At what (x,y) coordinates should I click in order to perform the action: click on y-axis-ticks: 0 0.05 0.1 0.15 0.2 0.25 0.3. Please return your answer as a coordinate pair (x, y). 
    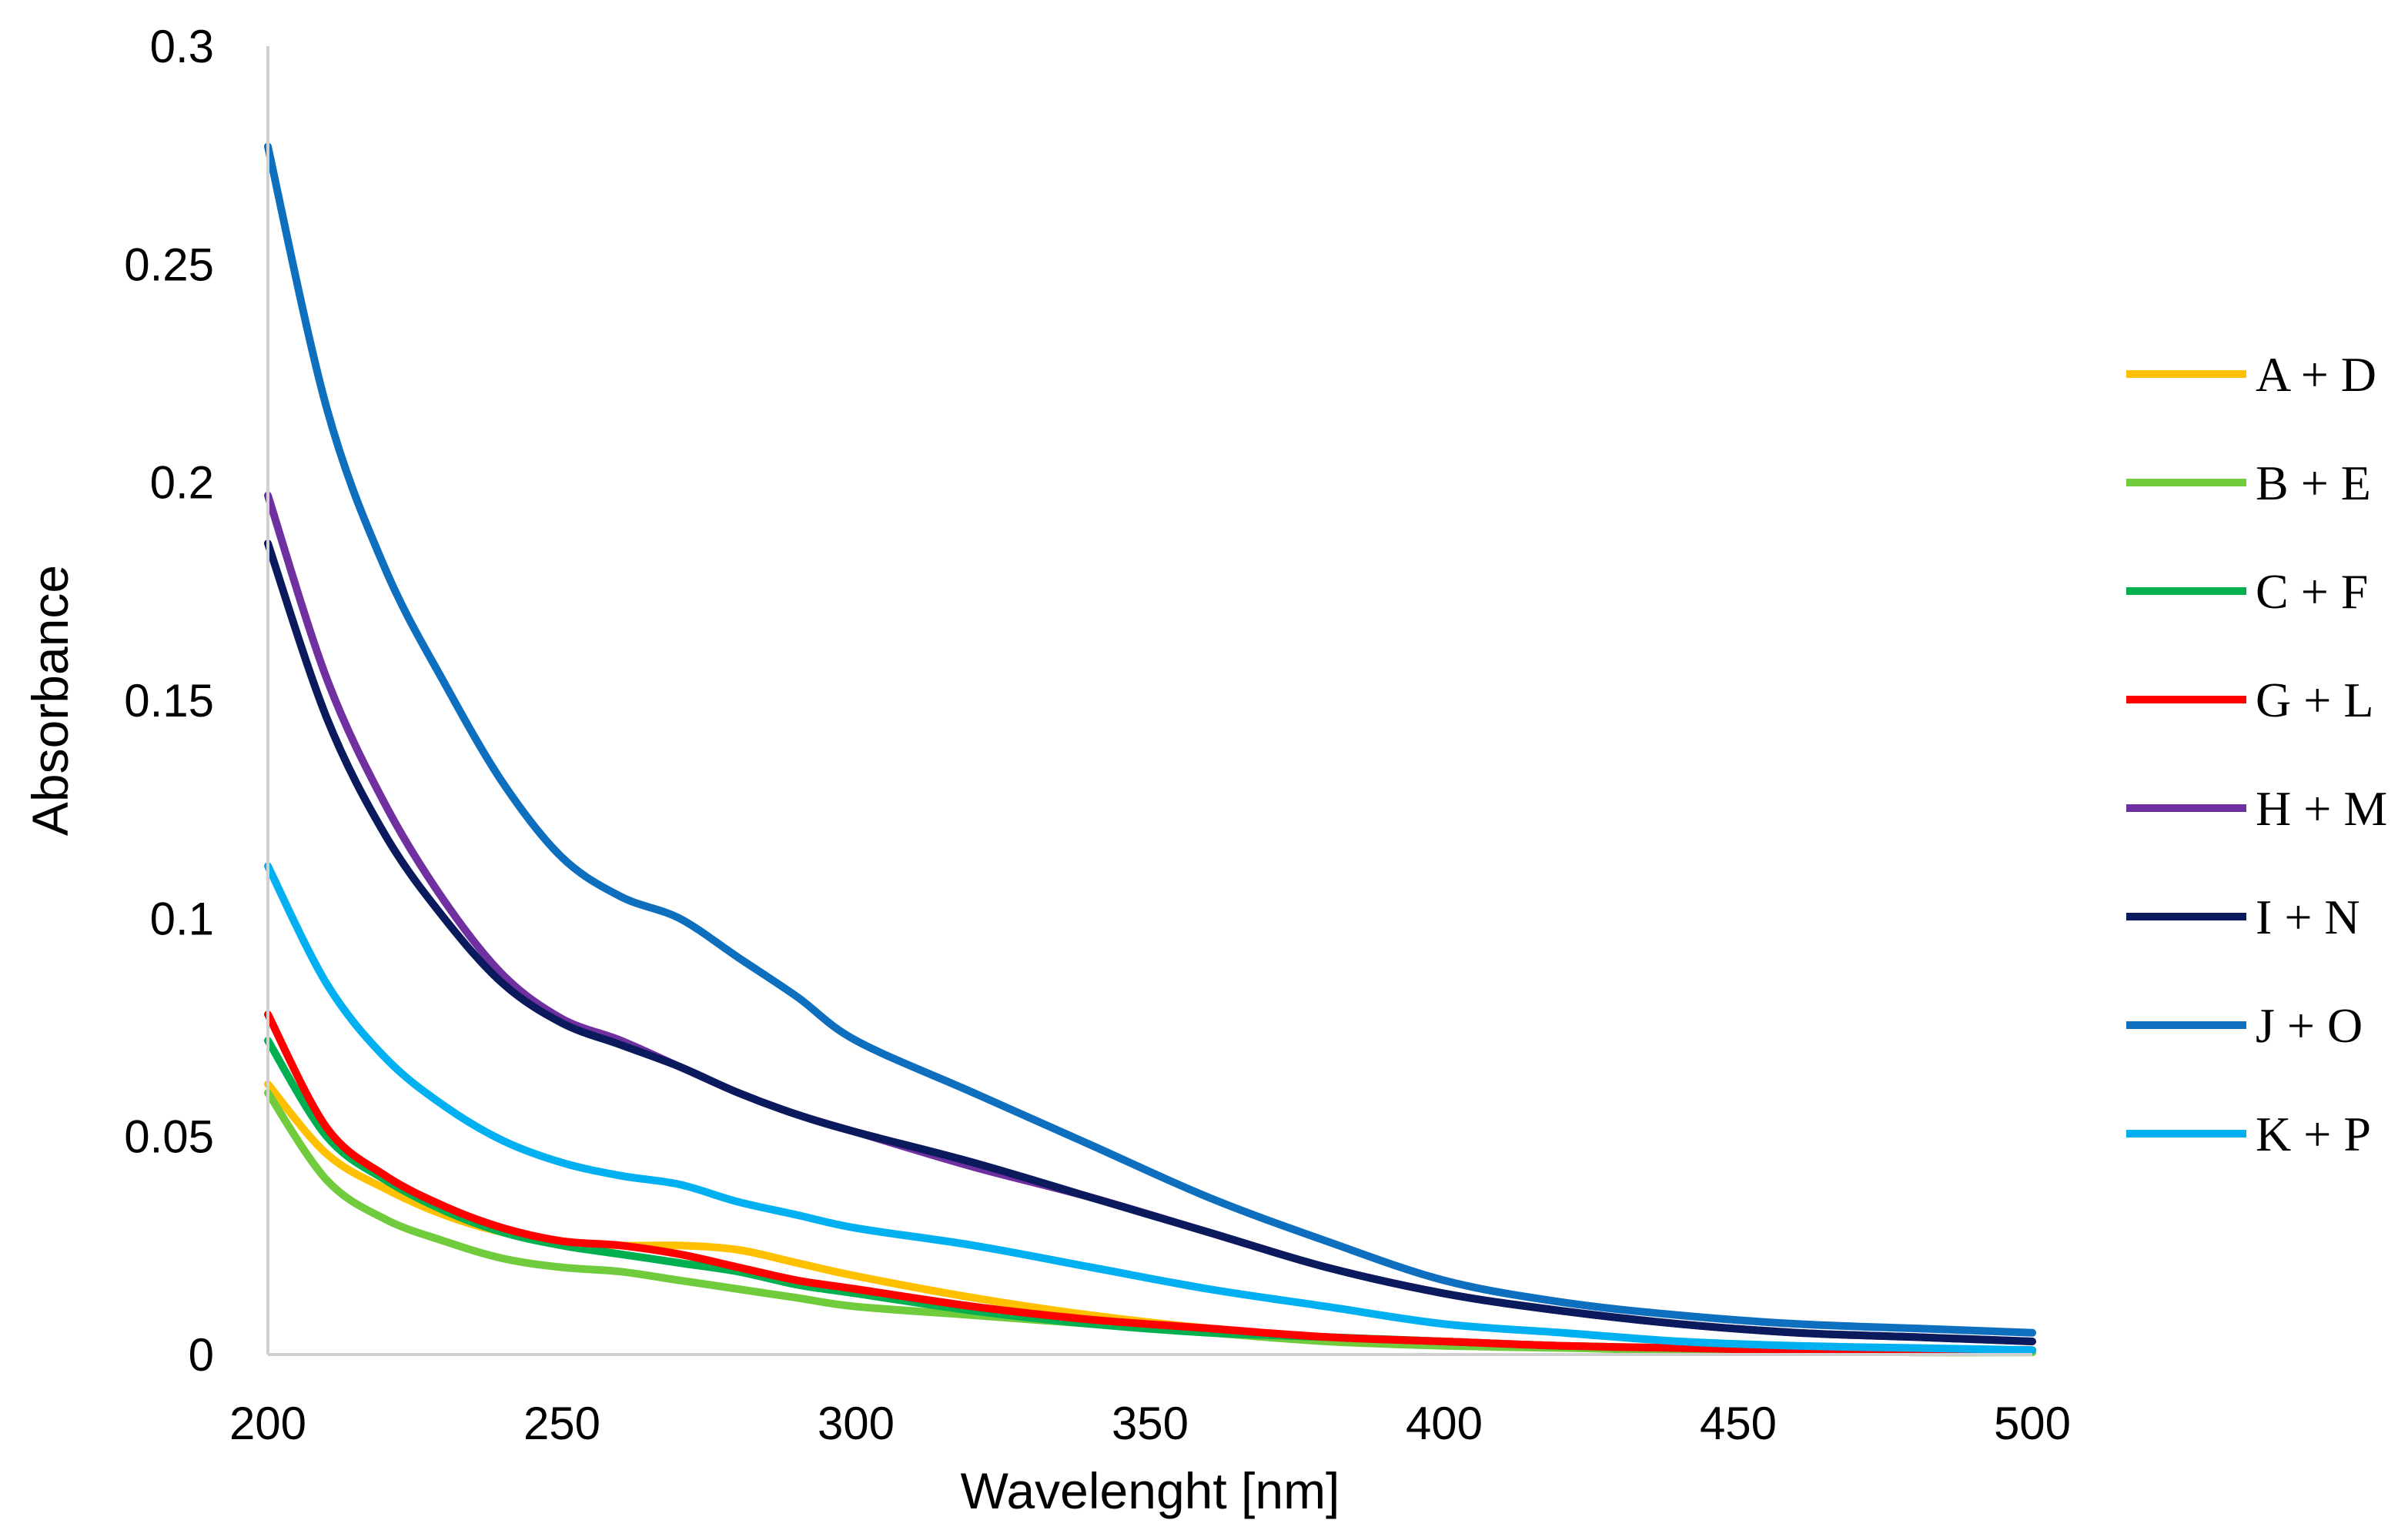
    Looking at the image, I should click on (169, 701).